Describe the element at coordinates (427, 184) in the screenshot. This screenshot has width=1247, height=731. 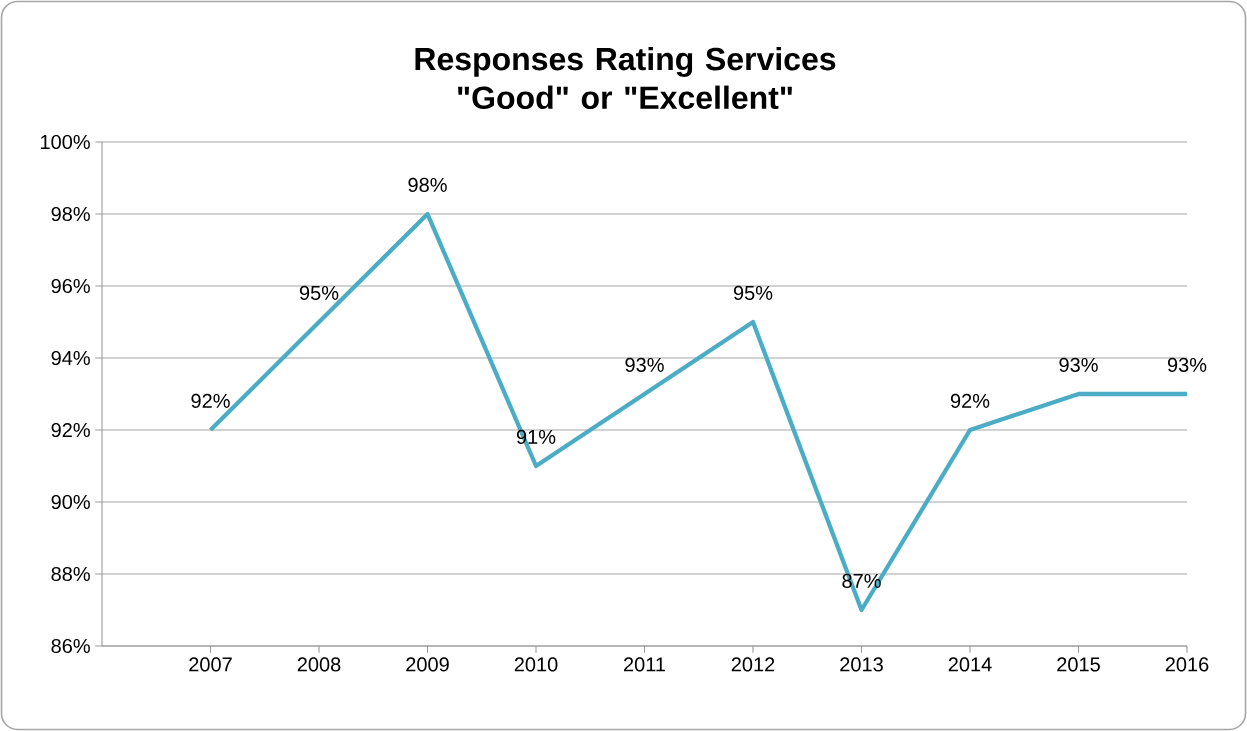
I see `data-label: 98%` at that location.